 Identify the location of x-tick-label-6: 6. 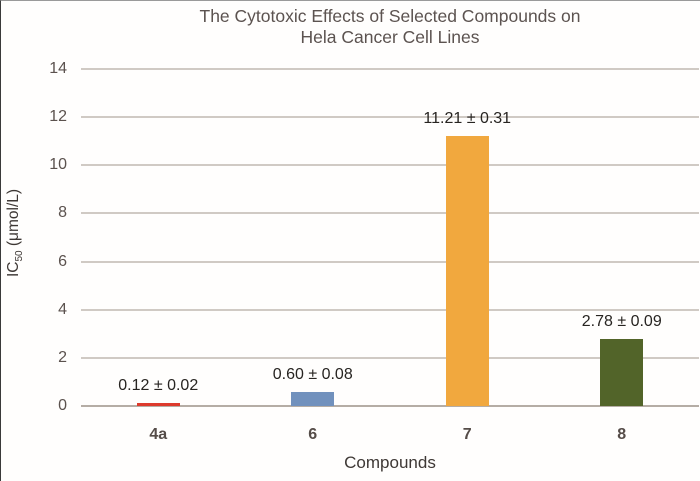
(313, 434).